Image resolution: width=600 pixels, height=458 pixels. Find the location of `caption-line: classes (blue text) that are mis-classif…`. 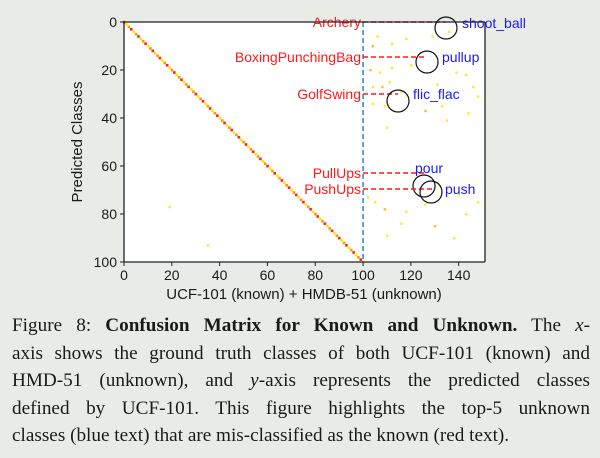

caption-line: classes (blue text) that are mis-classif… is located at coordinates (261, 435).